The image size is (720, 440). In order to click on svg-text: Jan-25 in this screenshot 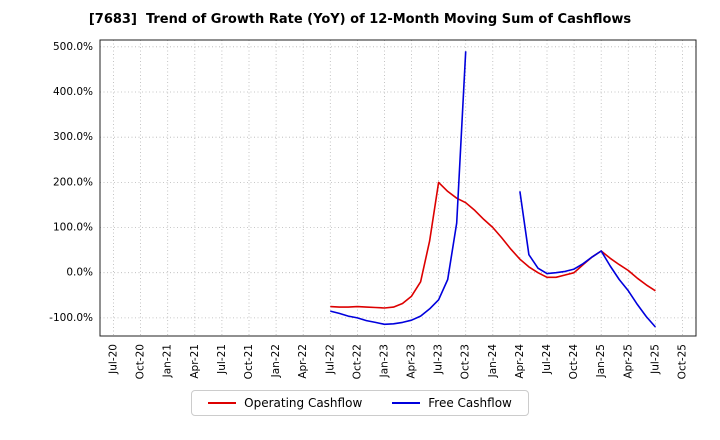, I will do `click(601, 361)`.